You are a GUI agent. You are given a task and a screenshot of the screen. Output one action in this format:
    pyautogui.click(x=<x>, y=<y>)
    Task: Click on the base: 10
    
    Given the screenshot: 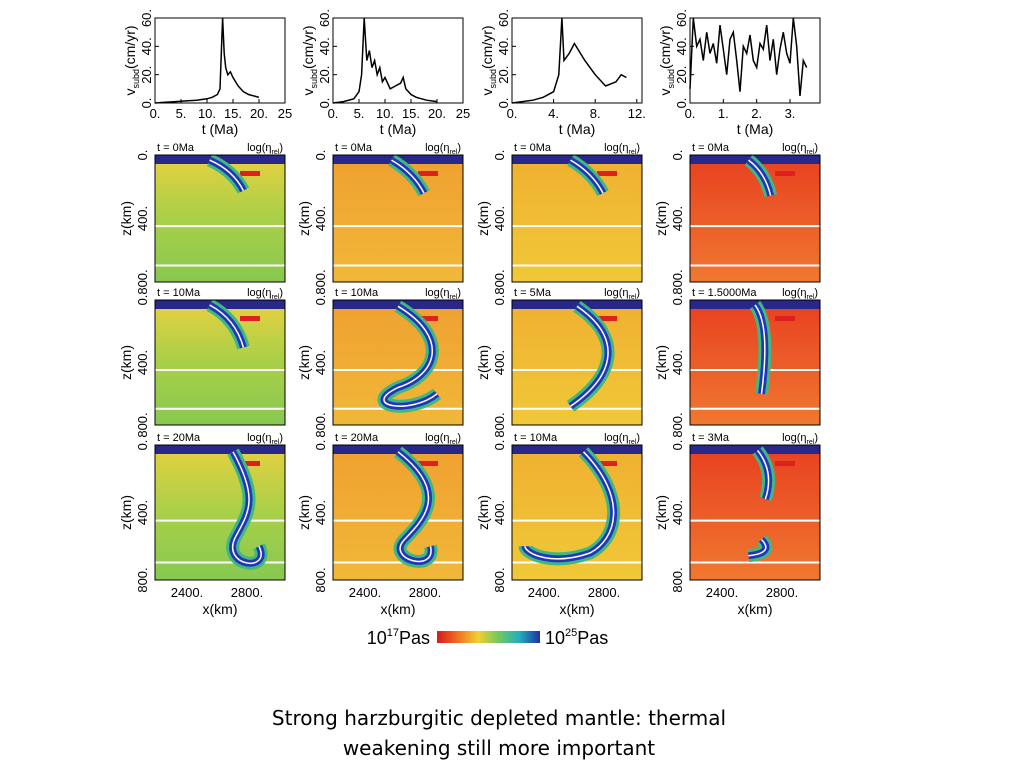 What is the action you would take?
    pyautogui.click(x=555, y=638)
    